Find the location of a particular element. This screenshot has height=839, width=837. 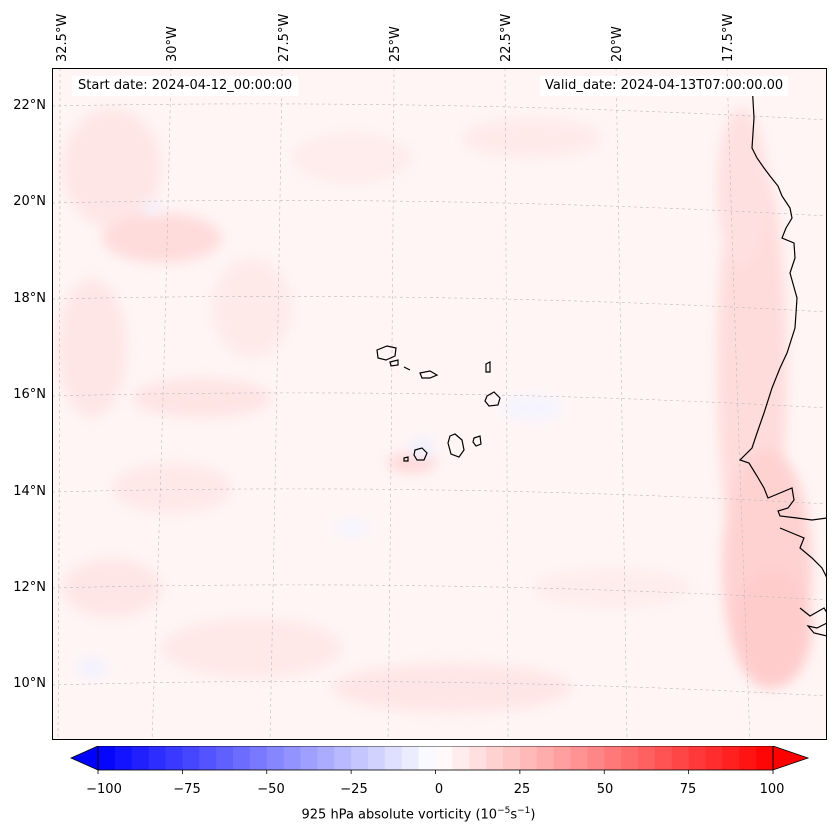

cb-tick-minus100: −100 is located at coordinates (104, 789).